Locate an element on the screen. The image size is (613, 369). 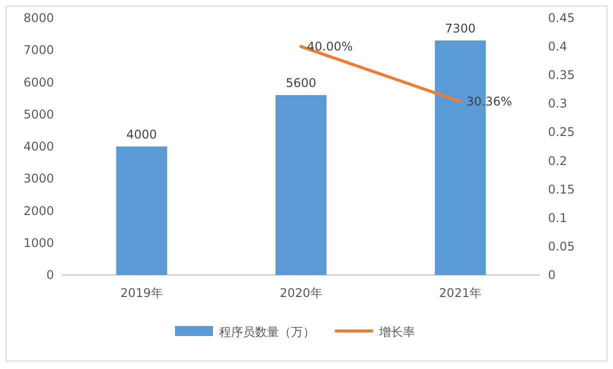
y2-tick-label: 0 is located at coordinates (552, 275).